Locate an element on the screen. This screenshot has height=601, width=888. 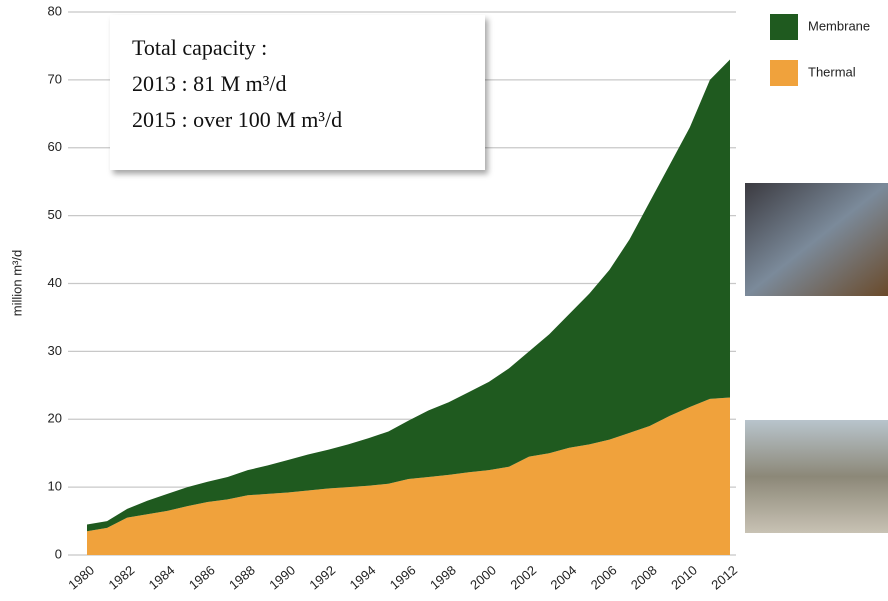
x-tick-label: 1994 is located at coordinates (363, 577).